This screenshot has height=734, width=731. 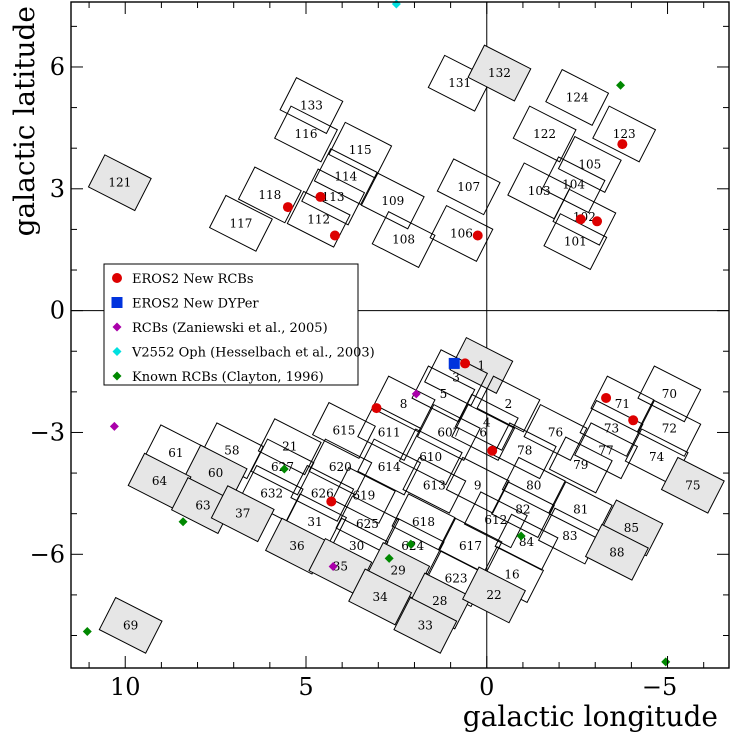 What do you see at coordinates (444, 394) in the screenshot?
I see `field-label: 5` at bounding box center [444, 394].